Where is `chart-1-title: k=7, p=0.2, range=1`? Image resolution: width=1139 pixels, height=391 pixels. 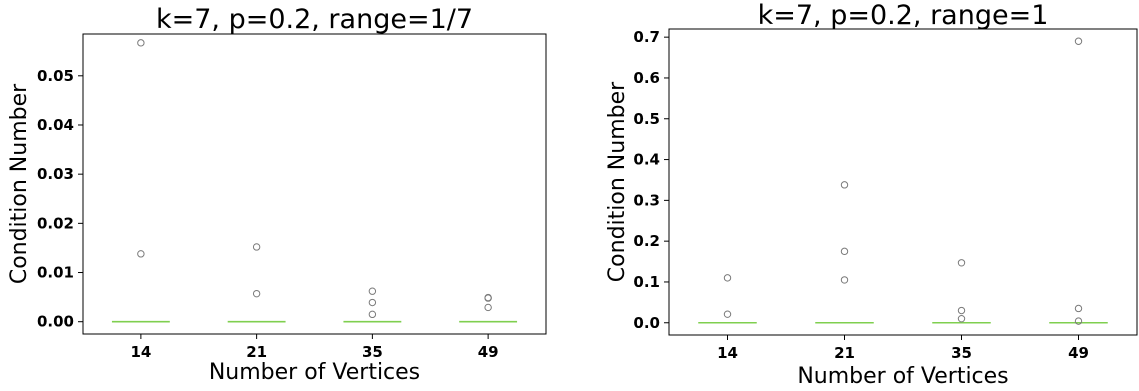 chart-1-title: k=7, p=0.2, range=1 is located at coordinates (903, 15).